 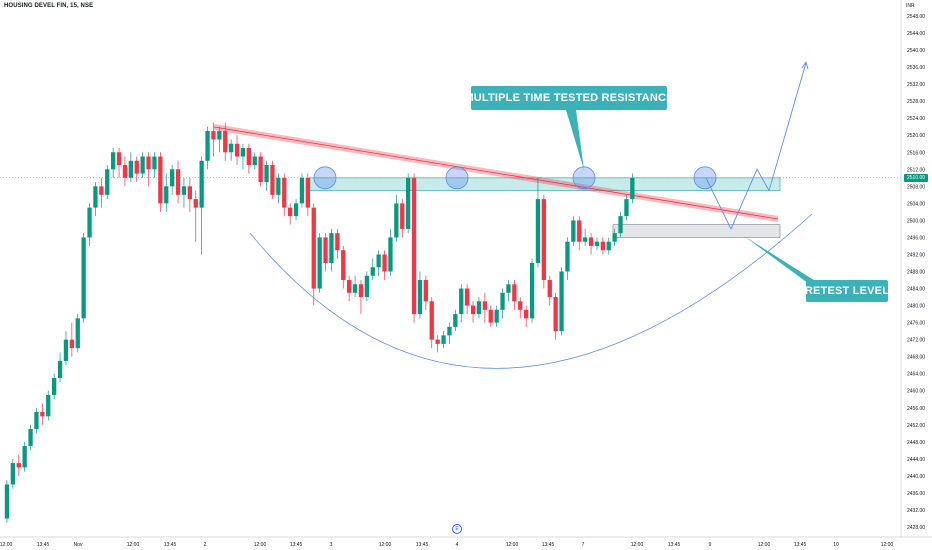 I want to click on price-tick-label: 2520.00, so click(x=916, y=136).